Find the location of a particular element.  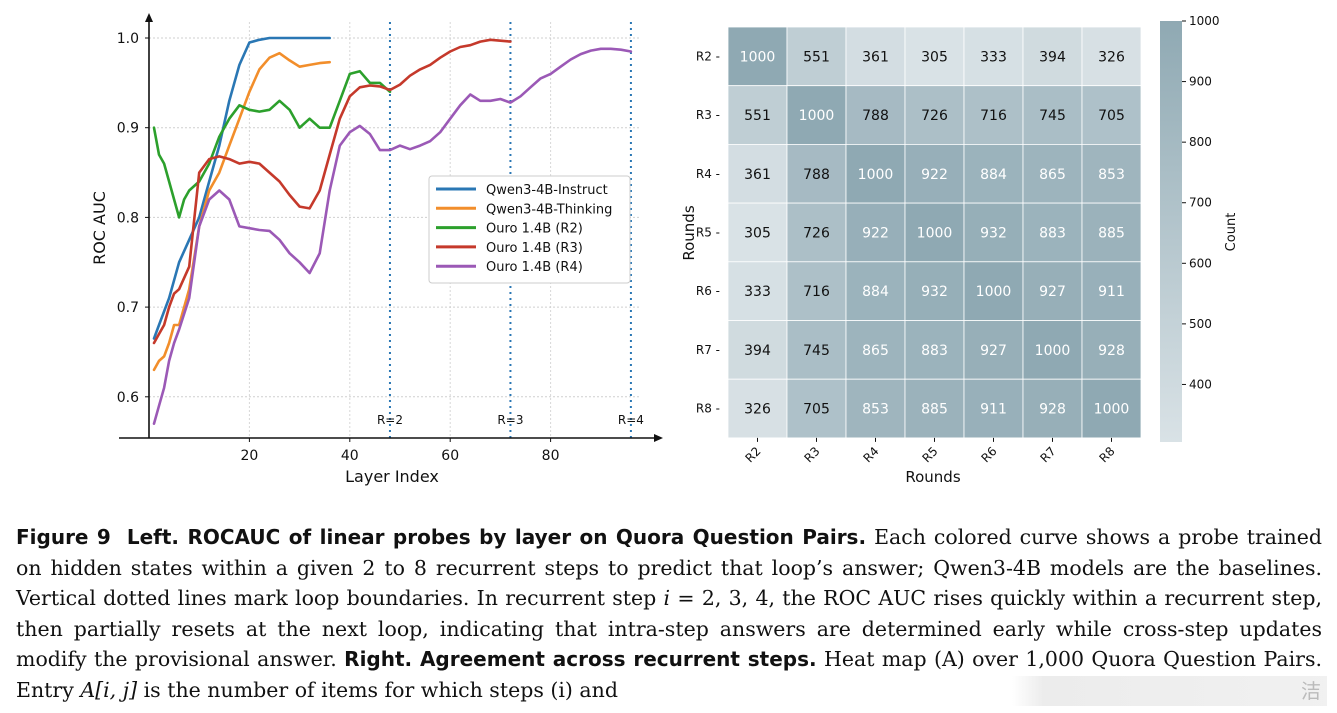

heatmap-cell-value: 788 is located at coordinates (816, 175).